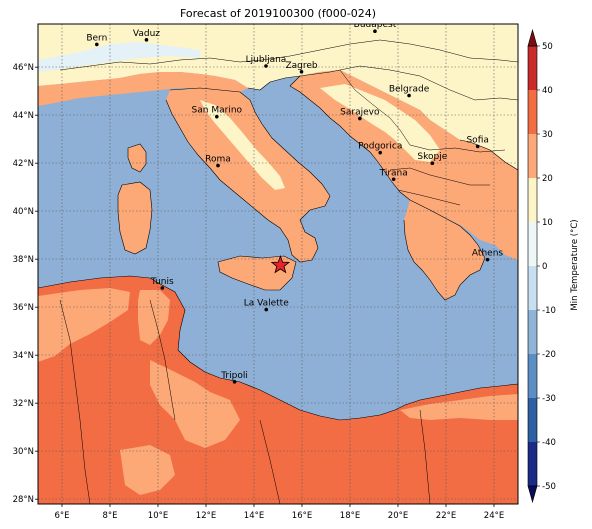 The height and width of the screenshot is (529, 592). I want to click on land-balkans-cool, so click(380, 123).